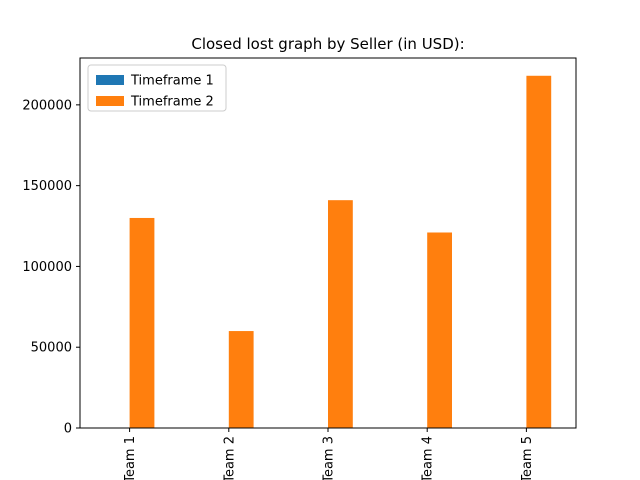  Describe the element at coordinates (47, 105) in the screenshot. I see `y-tick-label: 200000` at that location.